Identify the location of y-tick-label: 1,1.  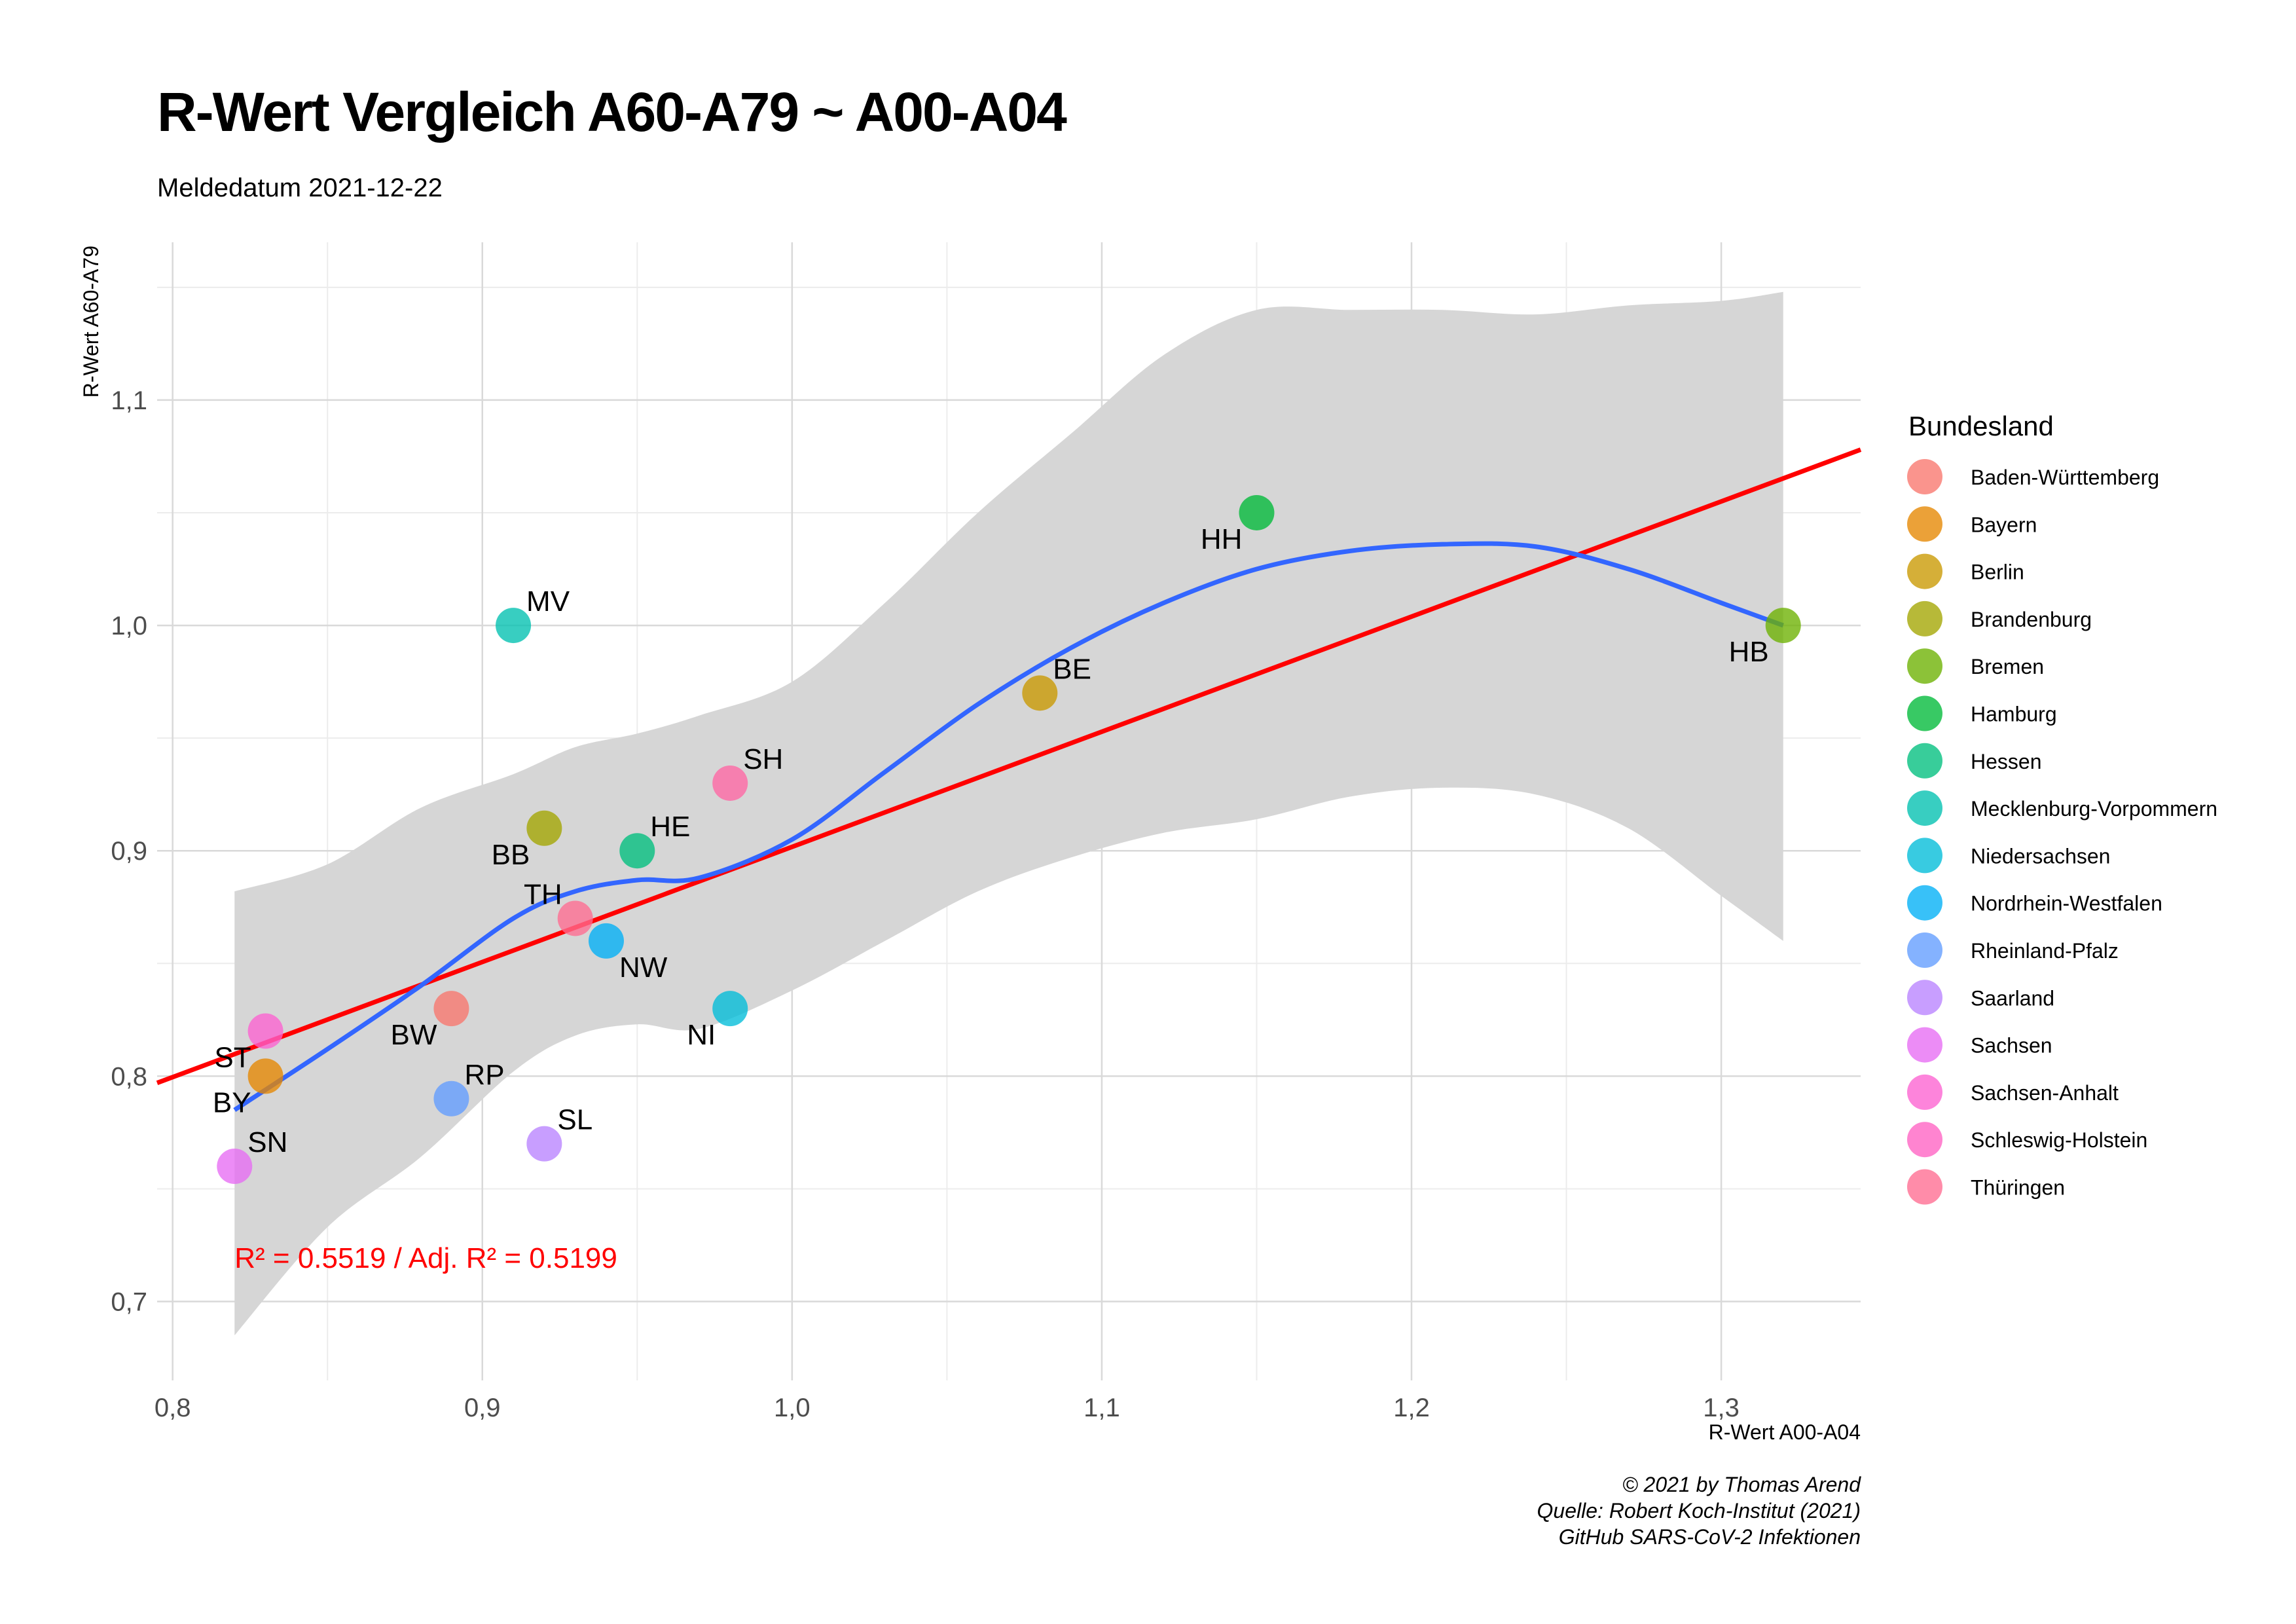
(129, 400).